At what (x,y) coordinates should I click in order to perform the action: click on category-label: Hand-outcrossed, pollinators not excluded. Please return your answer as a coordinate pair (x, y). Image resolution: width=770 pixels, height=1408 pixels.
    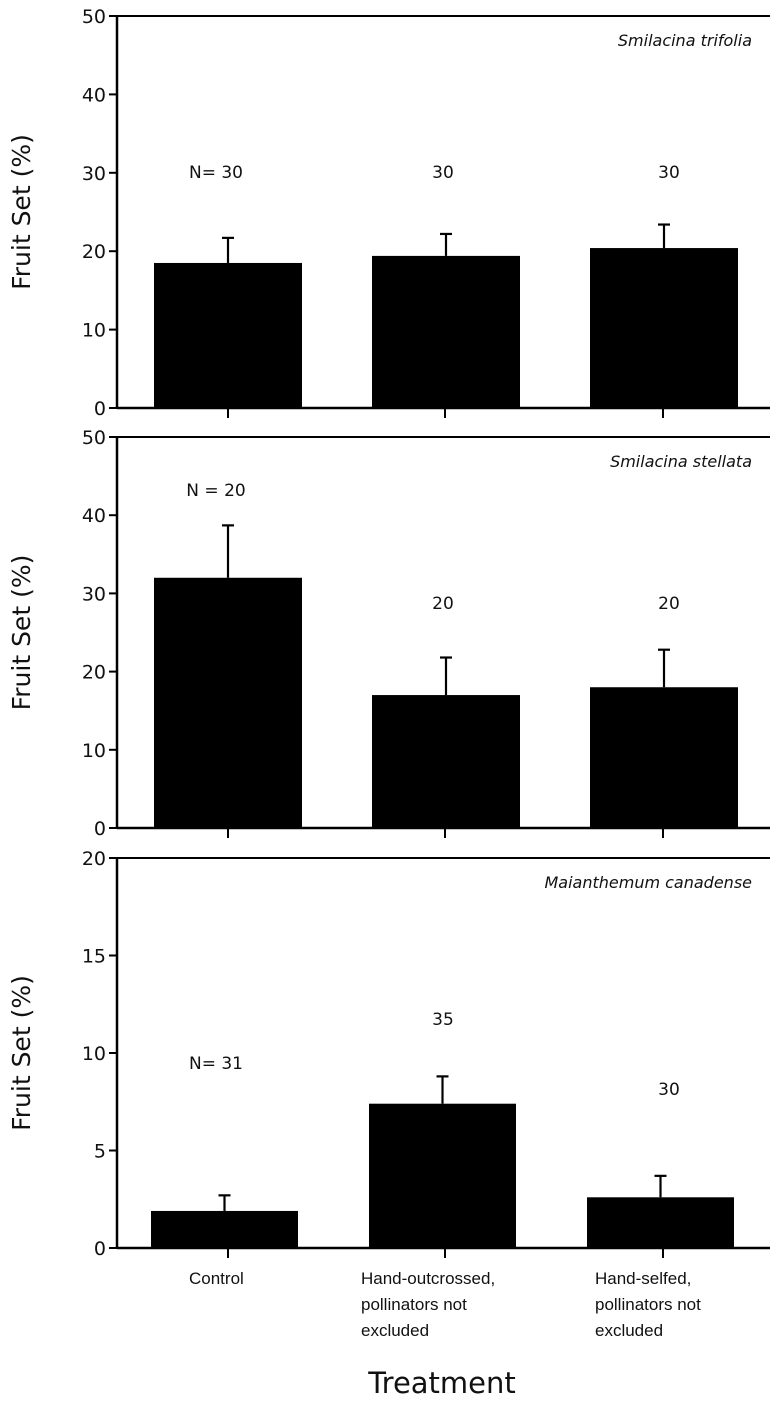
    Looking at the image, I should click on (428, 1304).